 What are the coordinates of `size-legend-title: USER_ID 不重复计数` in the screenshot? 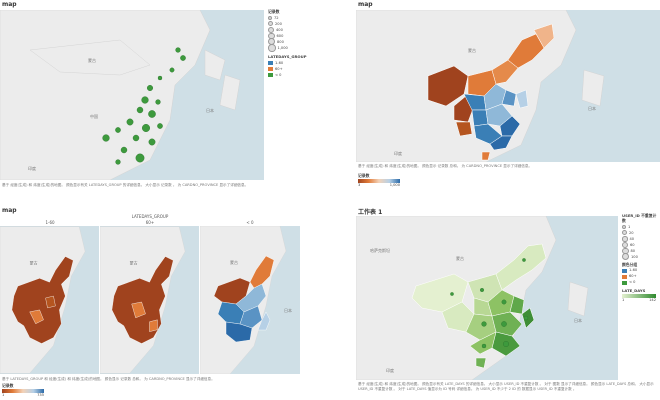 It's located at (639, 218).